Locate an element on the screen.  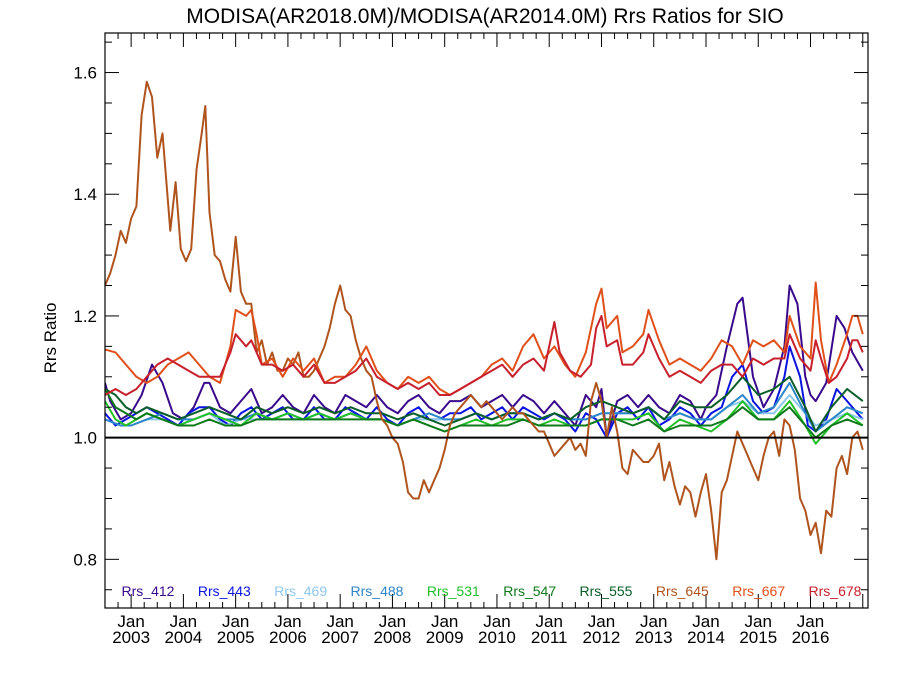
x-tick-label-year: 2013 is located at coordinates (654, 637).